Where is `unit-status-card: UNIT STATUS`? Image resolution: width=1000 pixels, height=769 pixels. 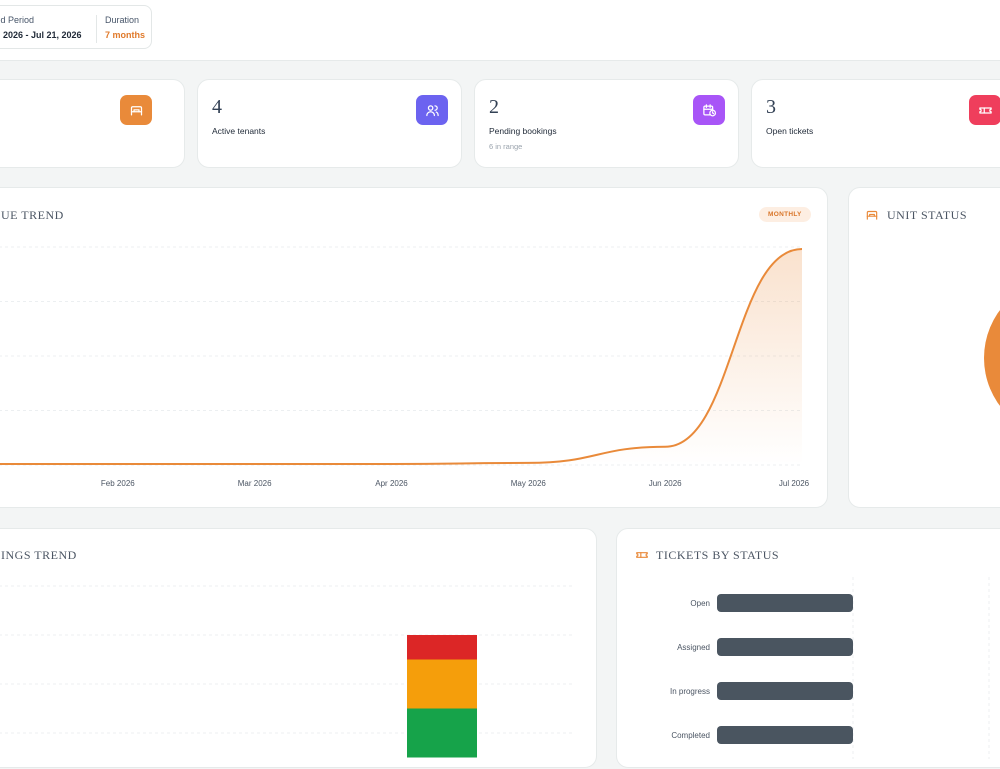
unit-status-card: UNIT STATUS is located at coordinates (924, 347).